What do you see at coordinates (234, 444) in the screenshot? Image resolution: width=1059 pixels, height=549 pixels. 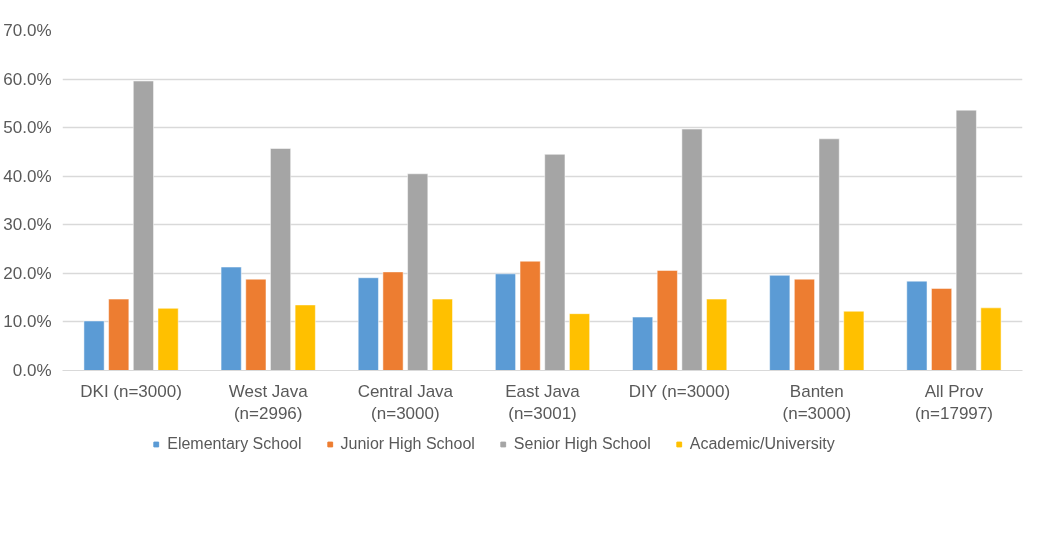 I see `legend-label: Elementary School` at bounding box center [234, 444].